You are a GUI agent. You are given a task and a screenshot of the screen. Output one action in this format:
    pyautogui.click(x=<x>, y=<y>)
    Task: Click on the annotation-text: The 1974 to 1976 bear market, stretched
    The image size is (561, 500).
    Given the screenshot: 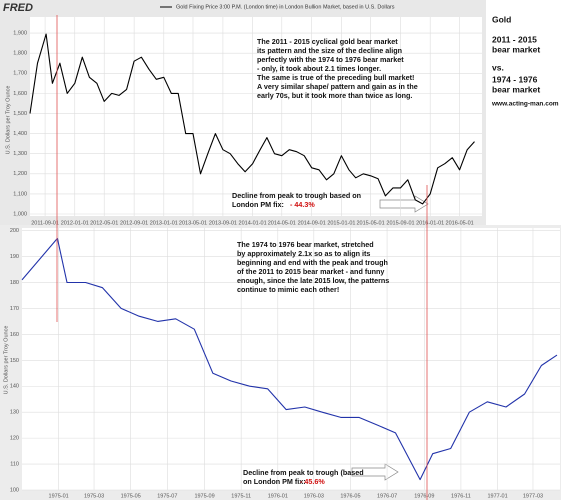 What is the action you would take?
    pyautogui.click(x=305, y=244)
    